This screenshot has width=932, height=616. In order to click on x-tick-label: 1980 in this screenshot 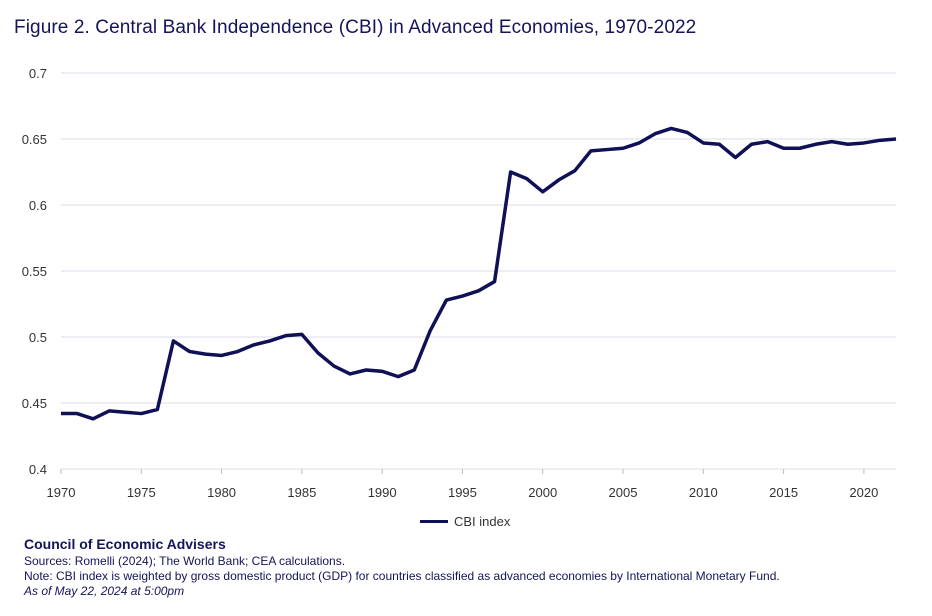, I will do `click(221, 492)`.